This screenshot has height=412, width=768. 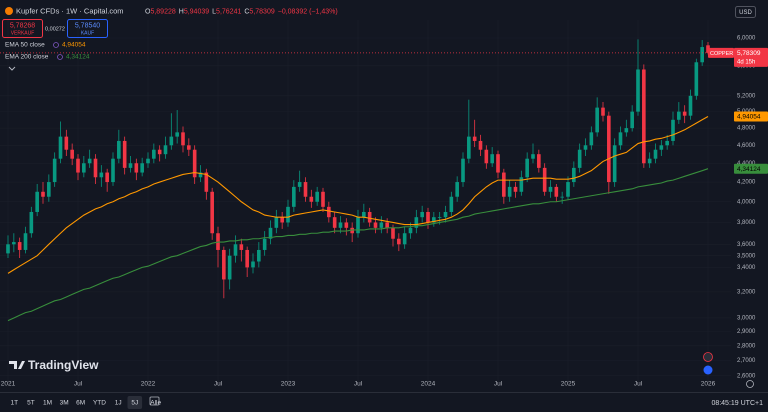 I want to click on indicator-legend: EMA 50 close 4,94054 EMA 200 close 4,34124, so click(x=47, y=51).